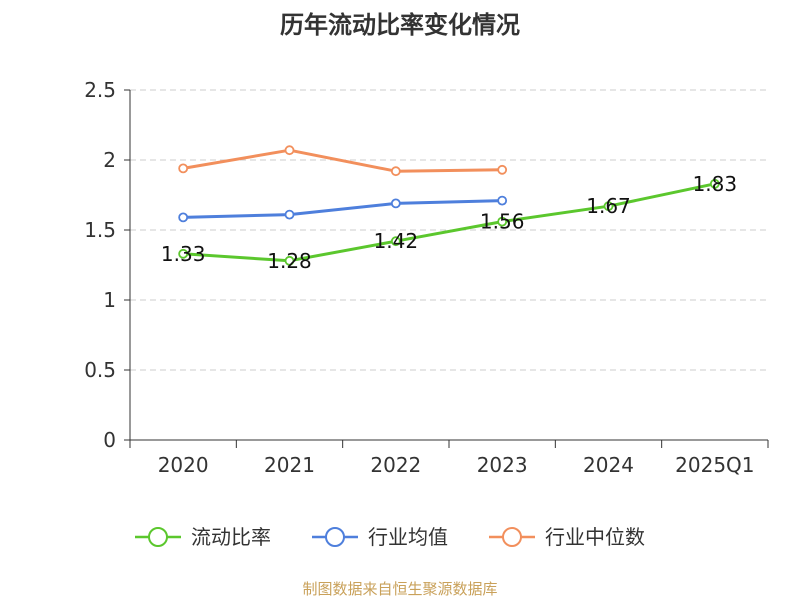 Image resolution: width=800 pixels, height=600 pixels. I want to click on data-label: 1.28, so click(289, 261).